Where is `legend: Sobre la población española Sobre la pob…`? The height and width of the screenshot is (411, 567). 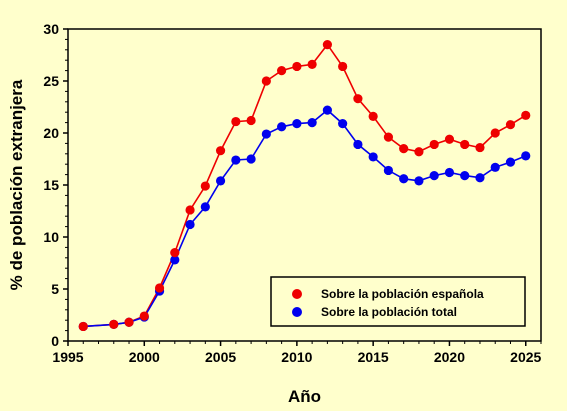
legend: Sobre la población española Sobre la pob… is located at coordinates (398, 301).